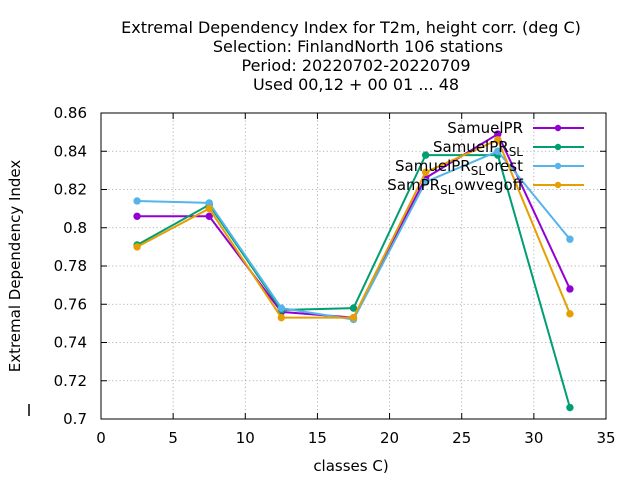  I want to click on legend-label: SamuelPR, so click(485, 128).